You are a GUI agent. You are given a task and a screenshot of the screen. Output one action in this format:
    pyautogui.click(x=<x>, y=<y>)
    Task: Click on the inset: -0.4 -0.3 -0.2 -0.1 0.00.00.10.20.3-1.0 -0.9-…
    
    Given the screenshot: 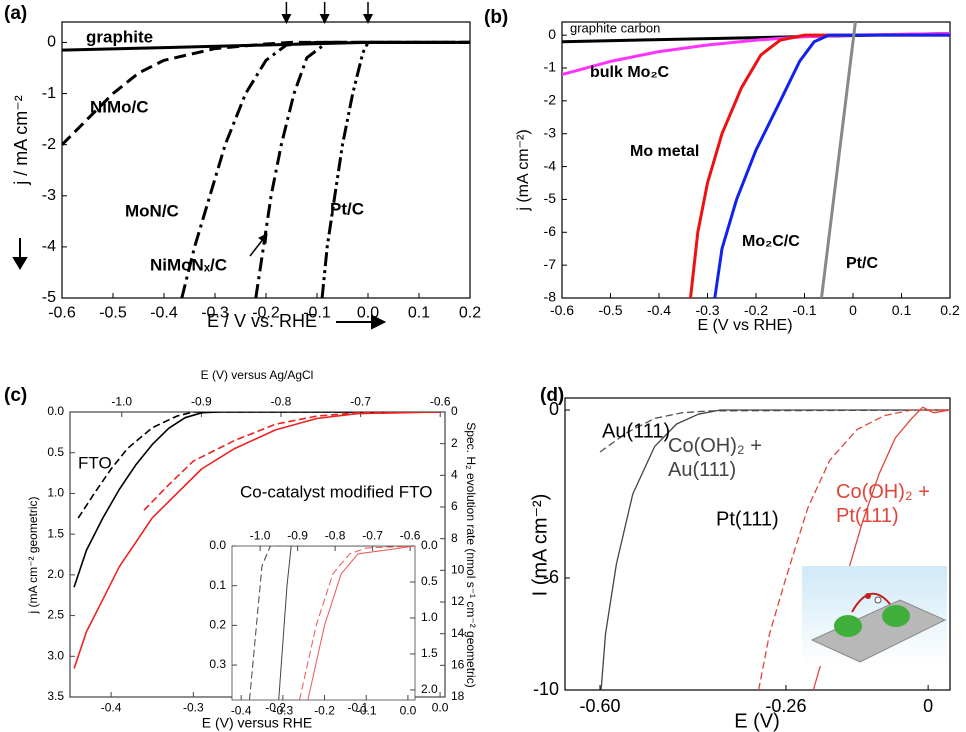 What is the action you would take?
    pyautogui.click(x=323, y=623)
    